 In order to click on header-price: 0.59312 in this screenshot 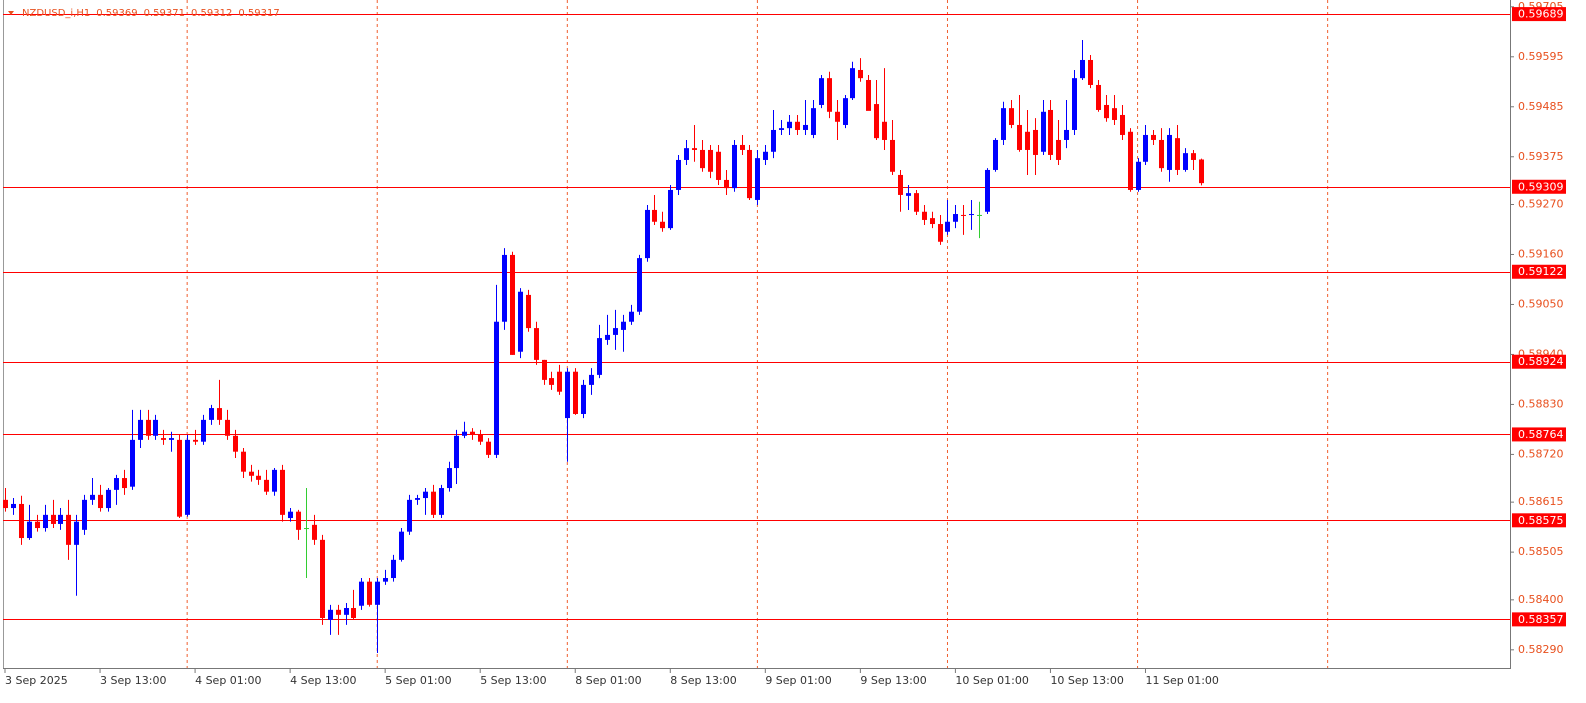, I will do `click(211, 13)`.